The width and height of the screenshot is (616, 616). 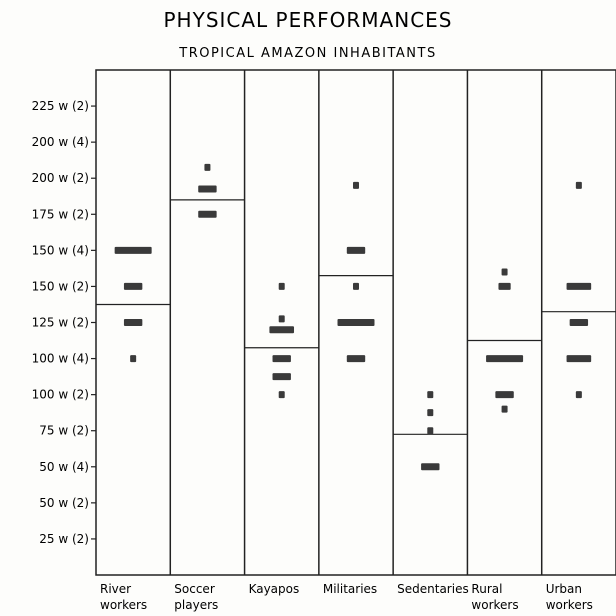 I want to click on y-tick-label: 150 w (2), so click(x=60, y=286).